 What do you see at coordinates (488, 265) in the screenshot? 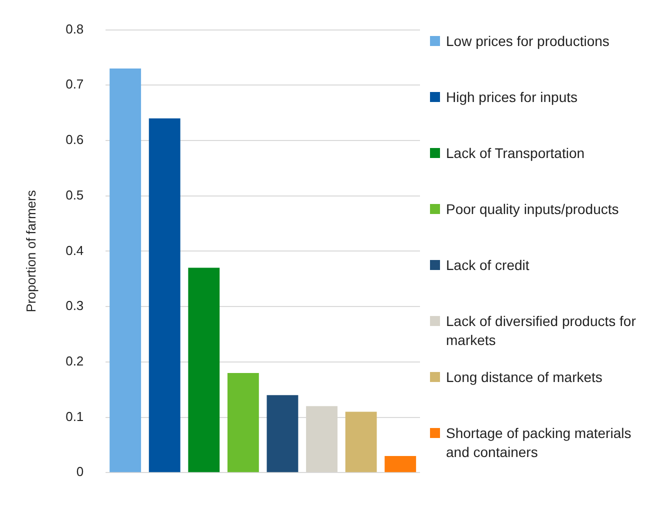
I see `legend-label: Lack of credit` at bounding box center [488, 265].